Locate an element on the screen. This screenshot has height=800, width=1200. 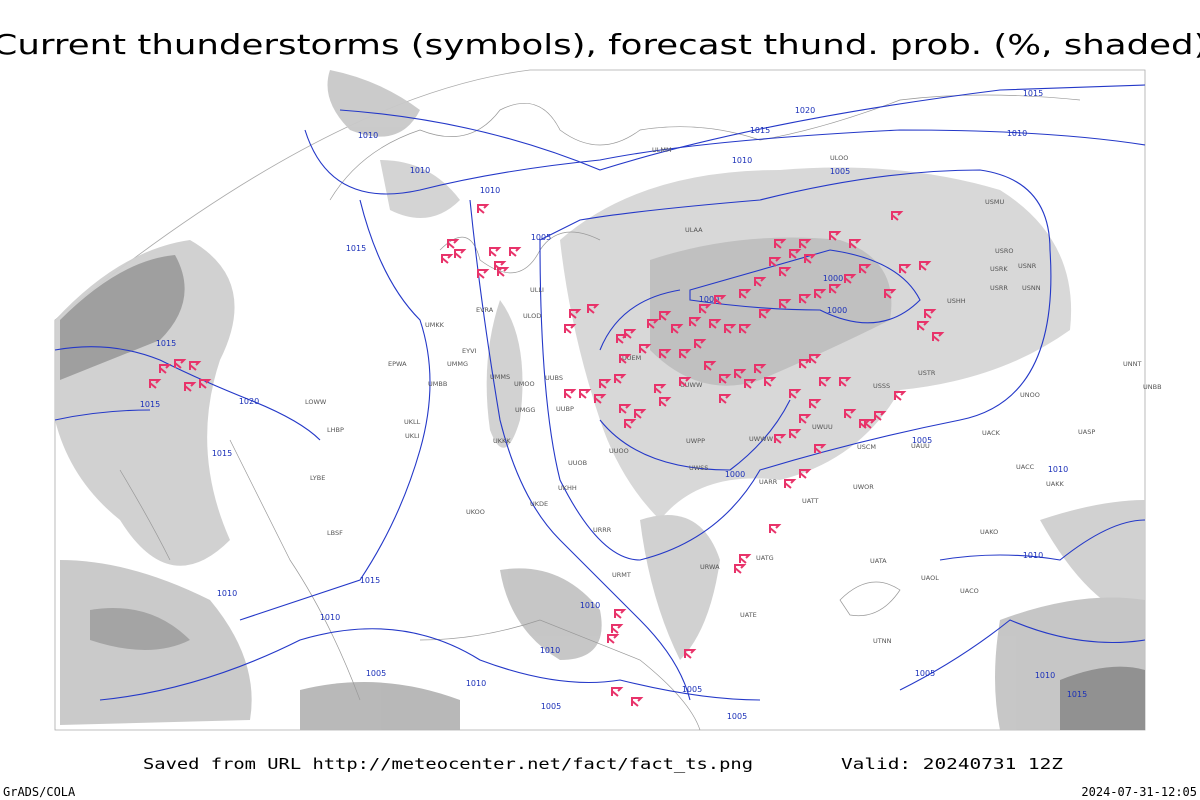
station-label: UAOL is located at coordinates (930, 578).